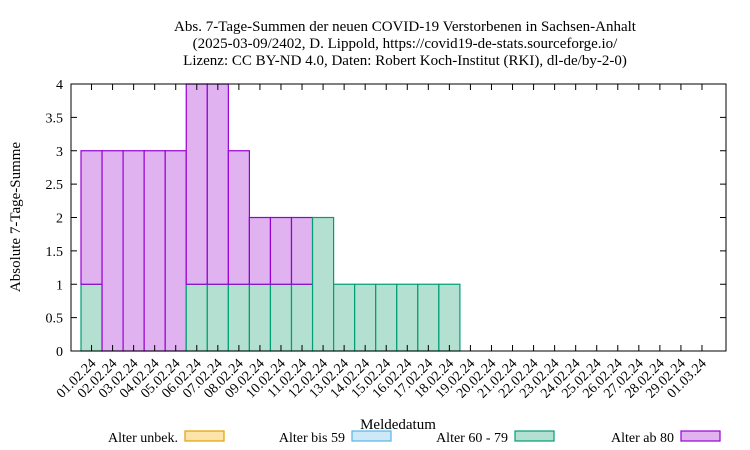 The image size is (750, 450). What do you see at coordinates (175, 251) in the screenshot?
I see `bar-4-05.02.24` at bounding box center [175, 251].